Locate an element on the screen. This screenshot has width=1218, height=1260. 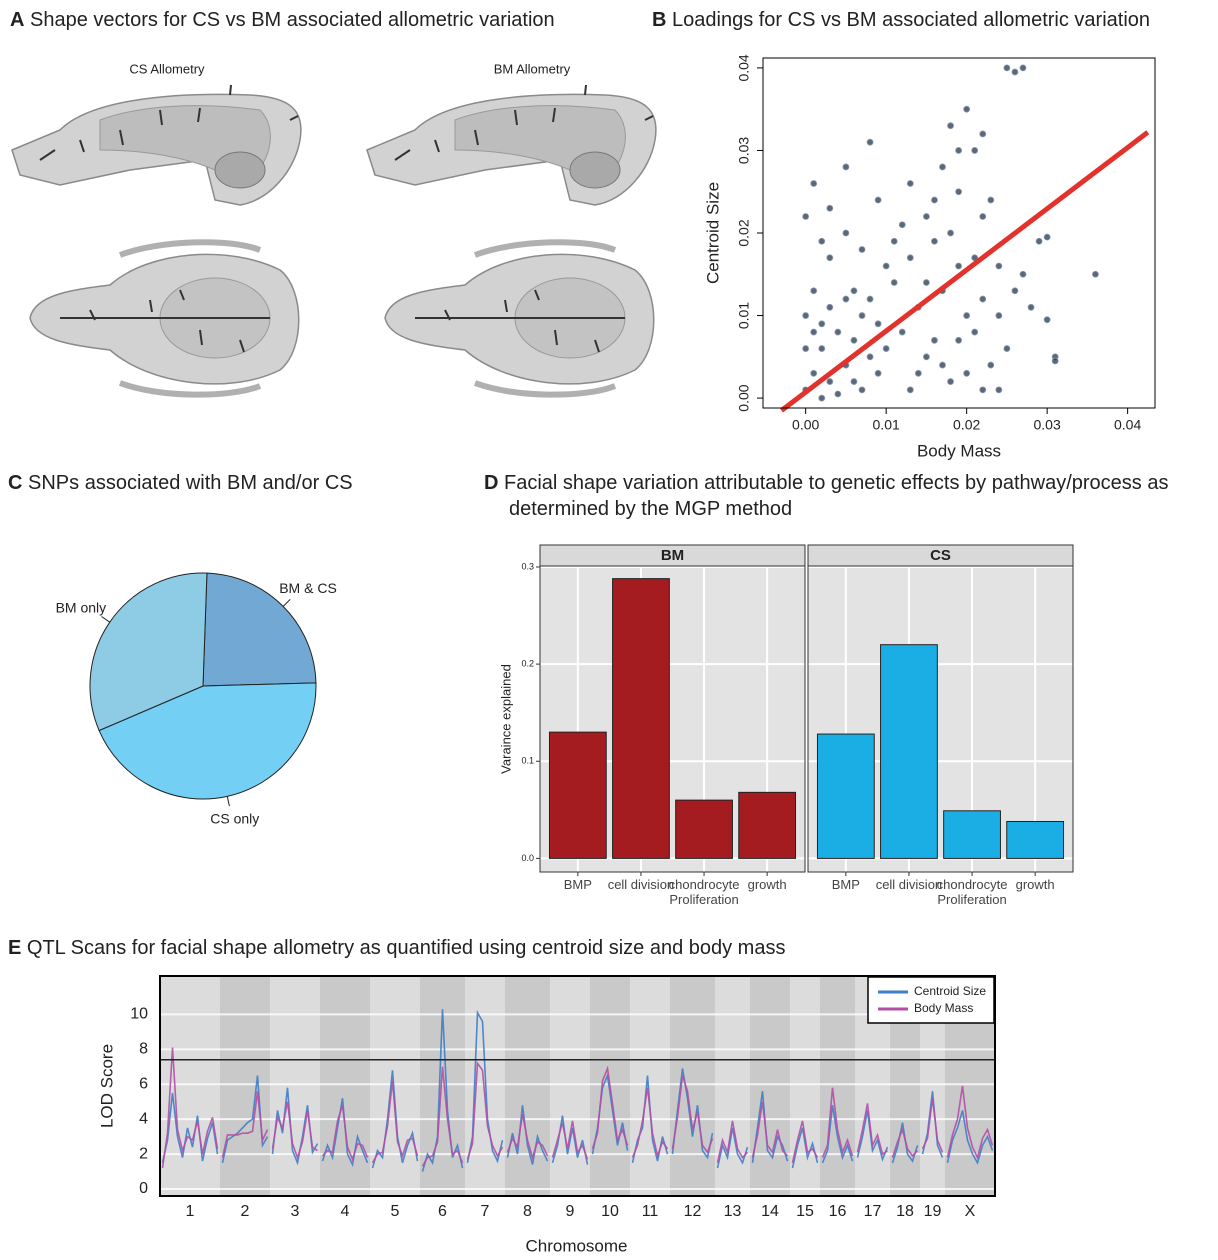
leader-line is located at coordinates (228, 801).